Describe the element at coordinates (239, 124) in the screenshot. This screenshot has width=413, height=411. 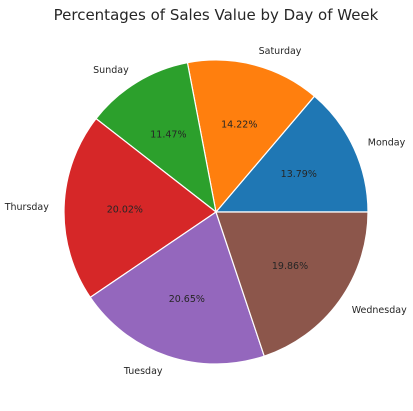
I see `pie-value-label: 14.22%` at that location.